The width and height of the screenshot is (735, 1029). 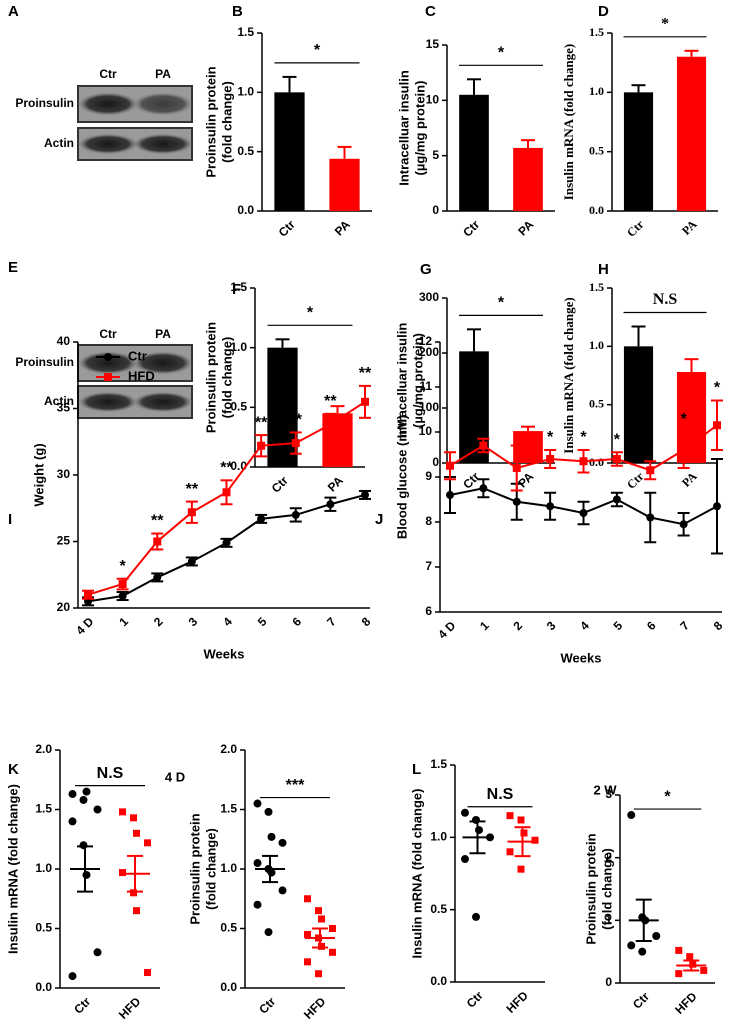 What do you see at coordinates (603, 11) in the screenshot?
I see `panel-letter: D` at bounding box center [603, 11].